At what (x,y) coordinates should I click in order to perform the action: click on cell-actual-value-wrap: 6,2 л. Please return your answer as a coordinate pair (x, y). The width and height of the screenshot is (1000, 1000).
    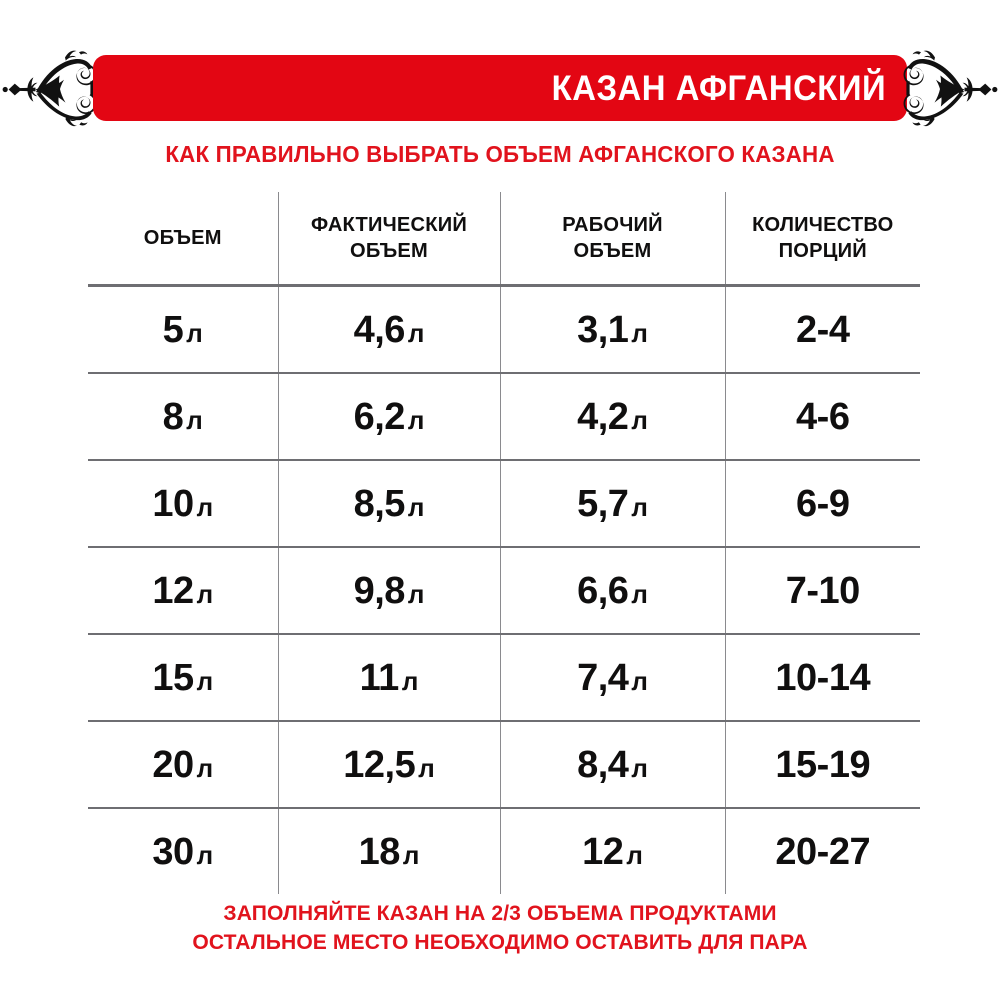
    Looking at the image, I should click on (389, 417).